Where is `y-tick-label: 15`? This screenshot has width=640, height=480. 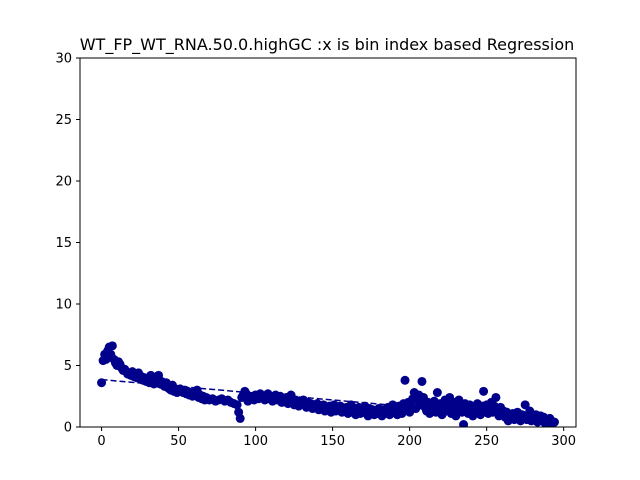
y-tick-label: 15 is located at coordinates (63, 243).